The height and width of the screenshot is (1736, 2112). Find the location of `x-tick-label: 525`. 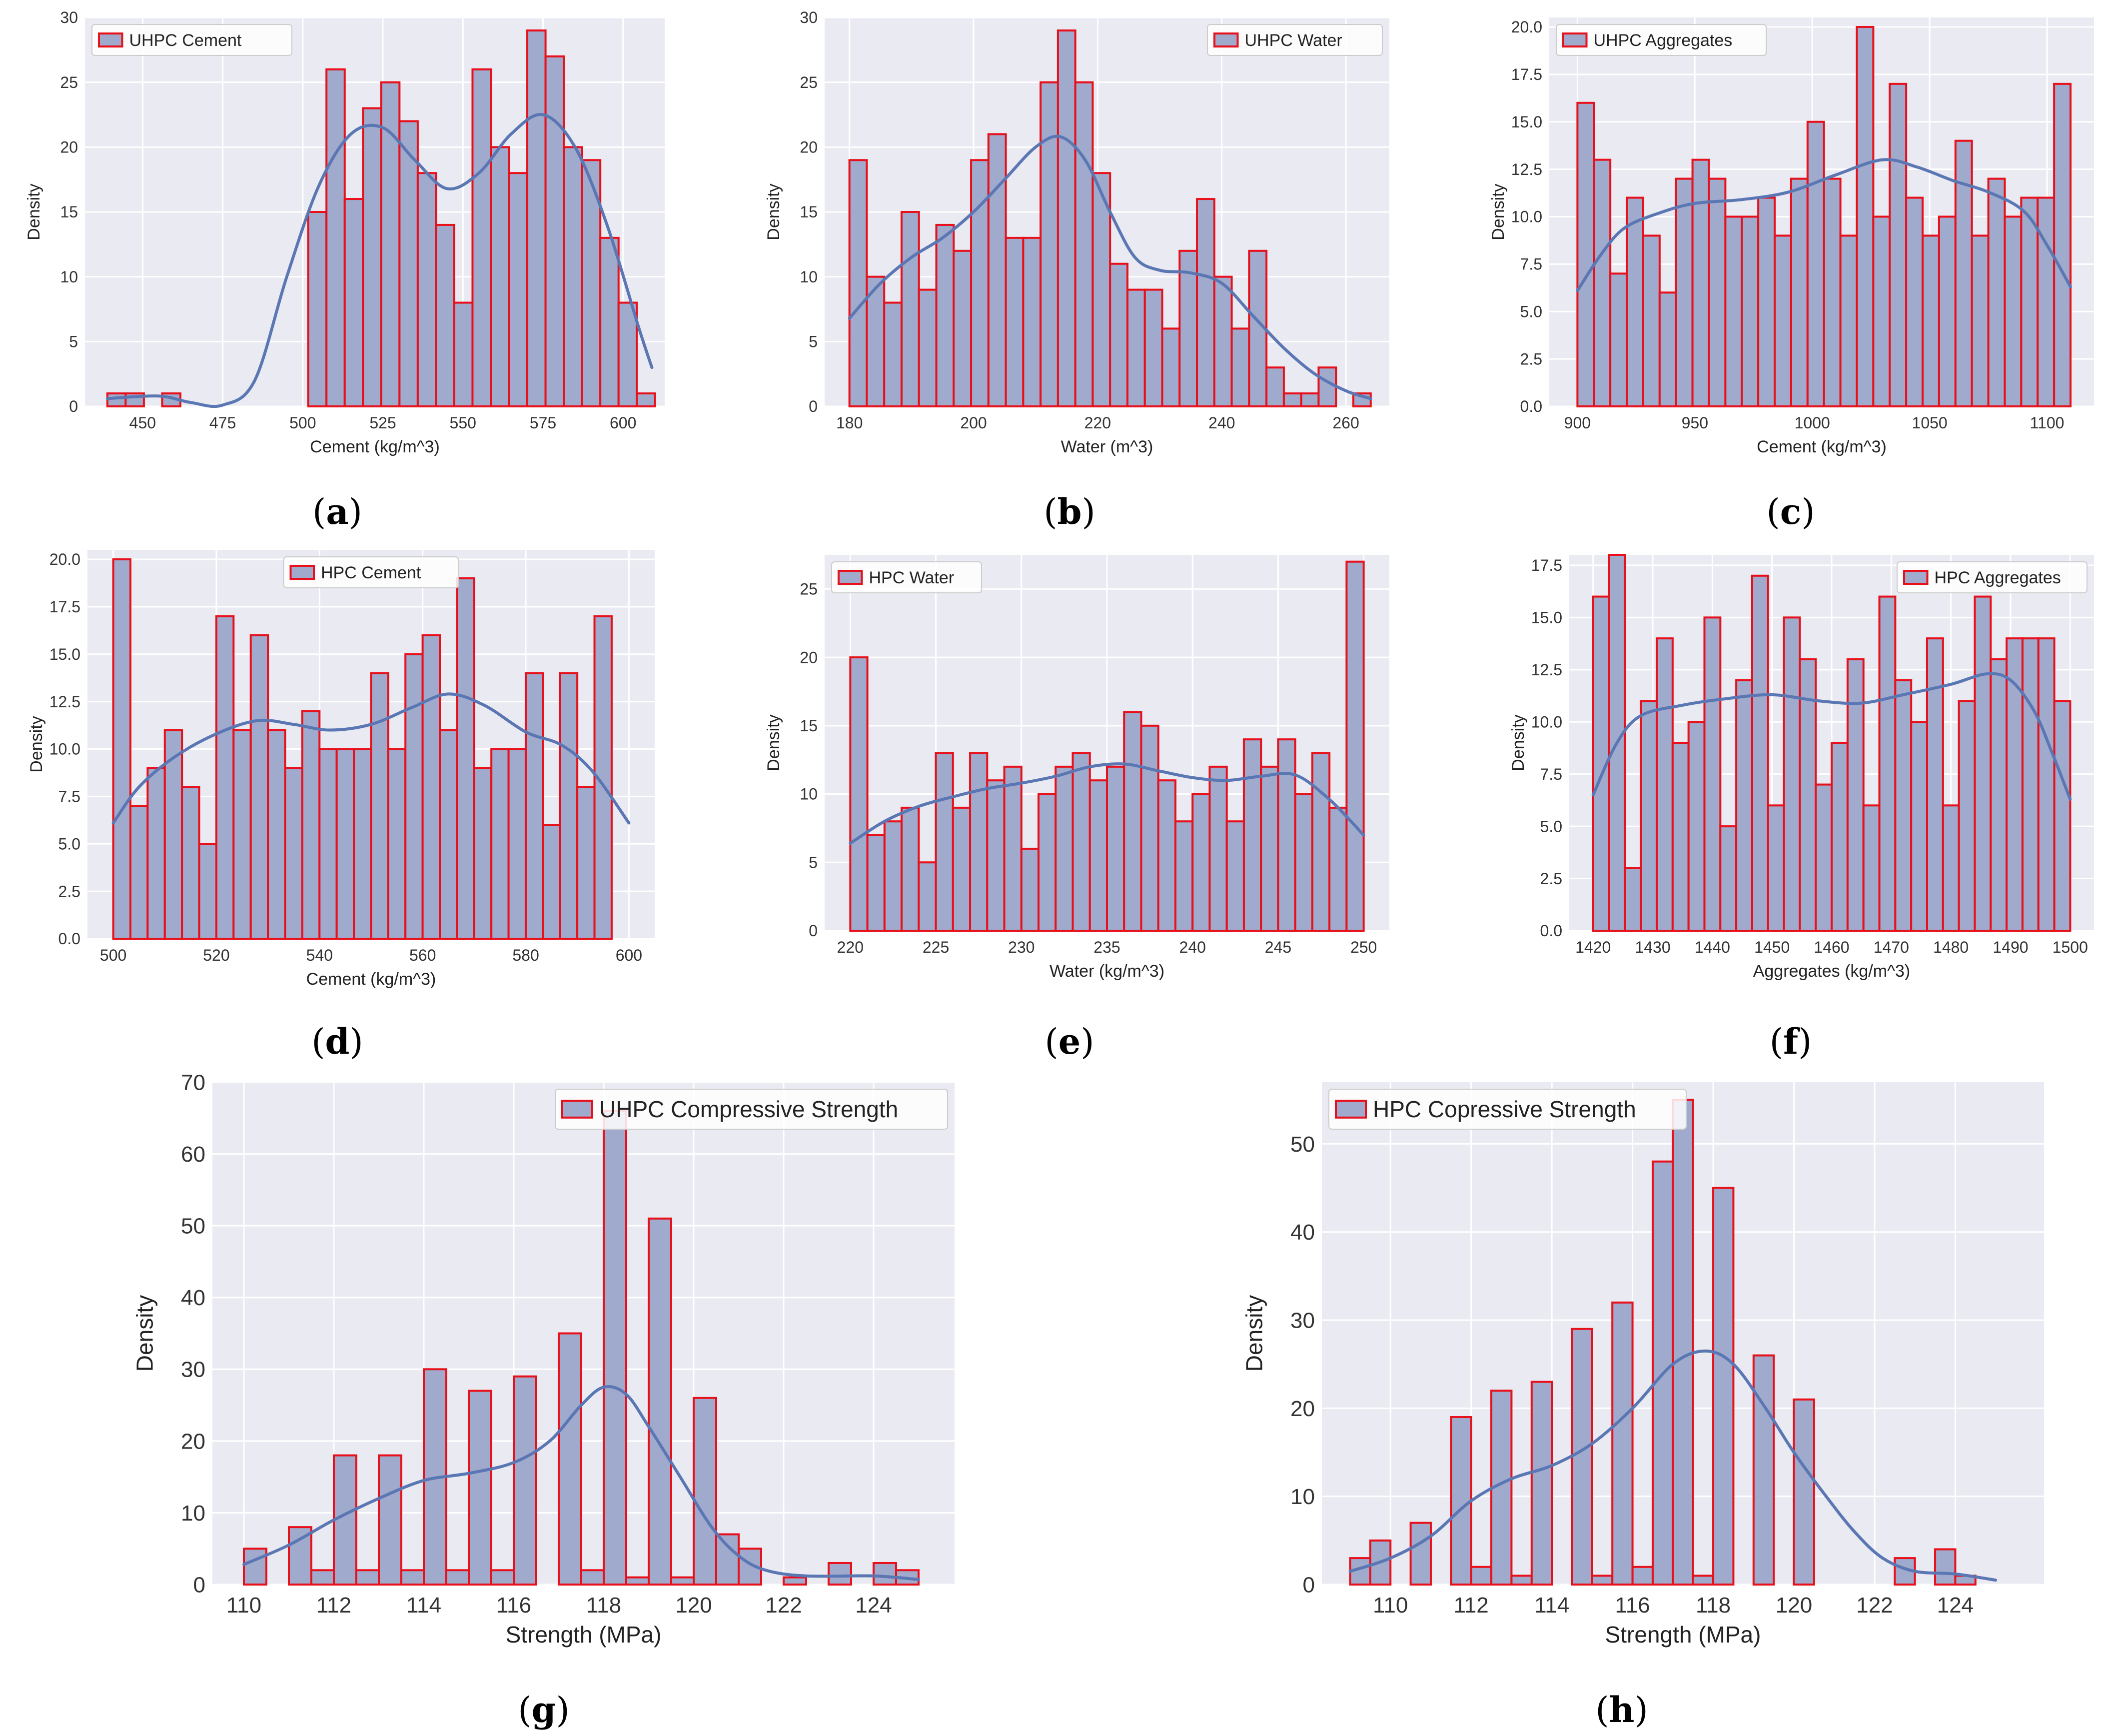

x-tick-label: 525 is located at coordinates (382, 423).